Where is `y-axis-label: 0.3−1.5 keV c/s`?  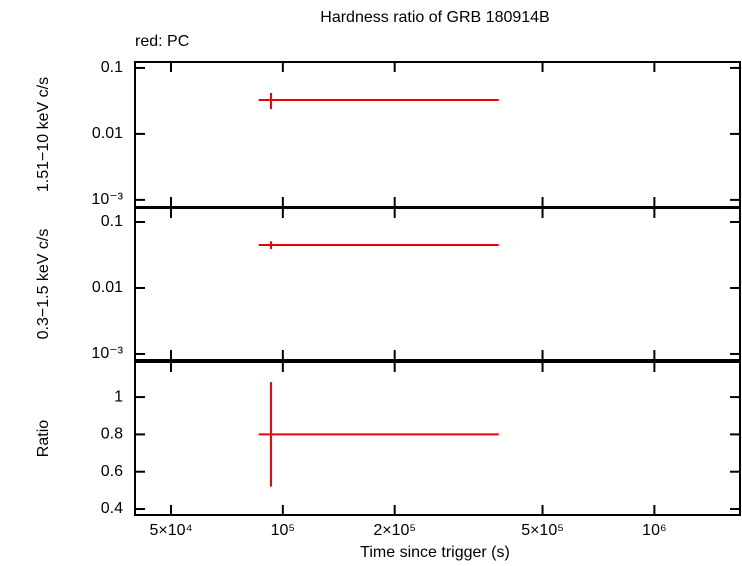
y-axis-label: 0.3−1.5 keV c/s is located at coordinates (43, 284).